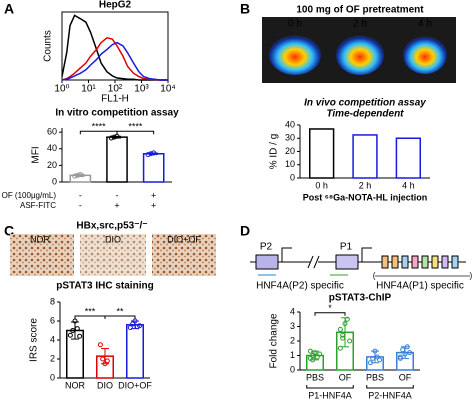 The height and width of the screenshot is (401, 474). What do you see at coordinates (61, 89) in the screenshot?
I see `x-tick-label: 10⁰` at bounding box center [61, 89].